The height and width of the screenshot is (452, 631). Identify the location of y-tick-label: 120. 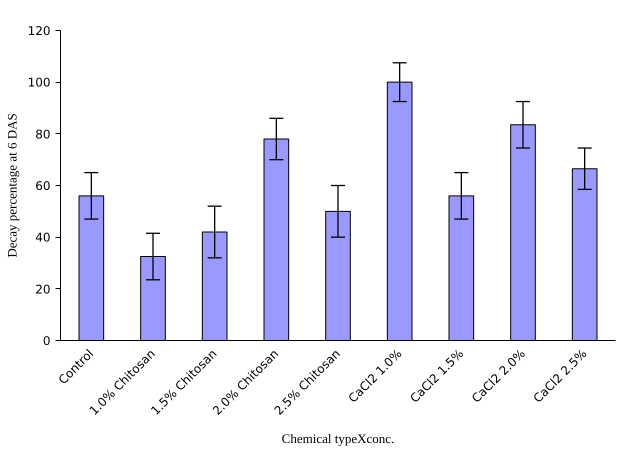
(39, 31).